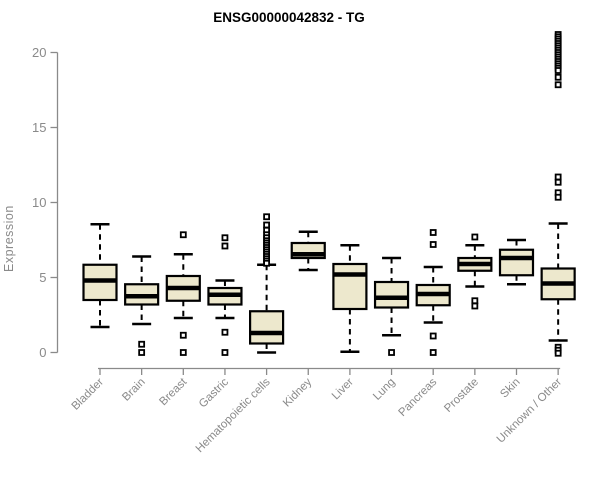  I want to click on box-hematopoietic-cells, so click(267, 327).